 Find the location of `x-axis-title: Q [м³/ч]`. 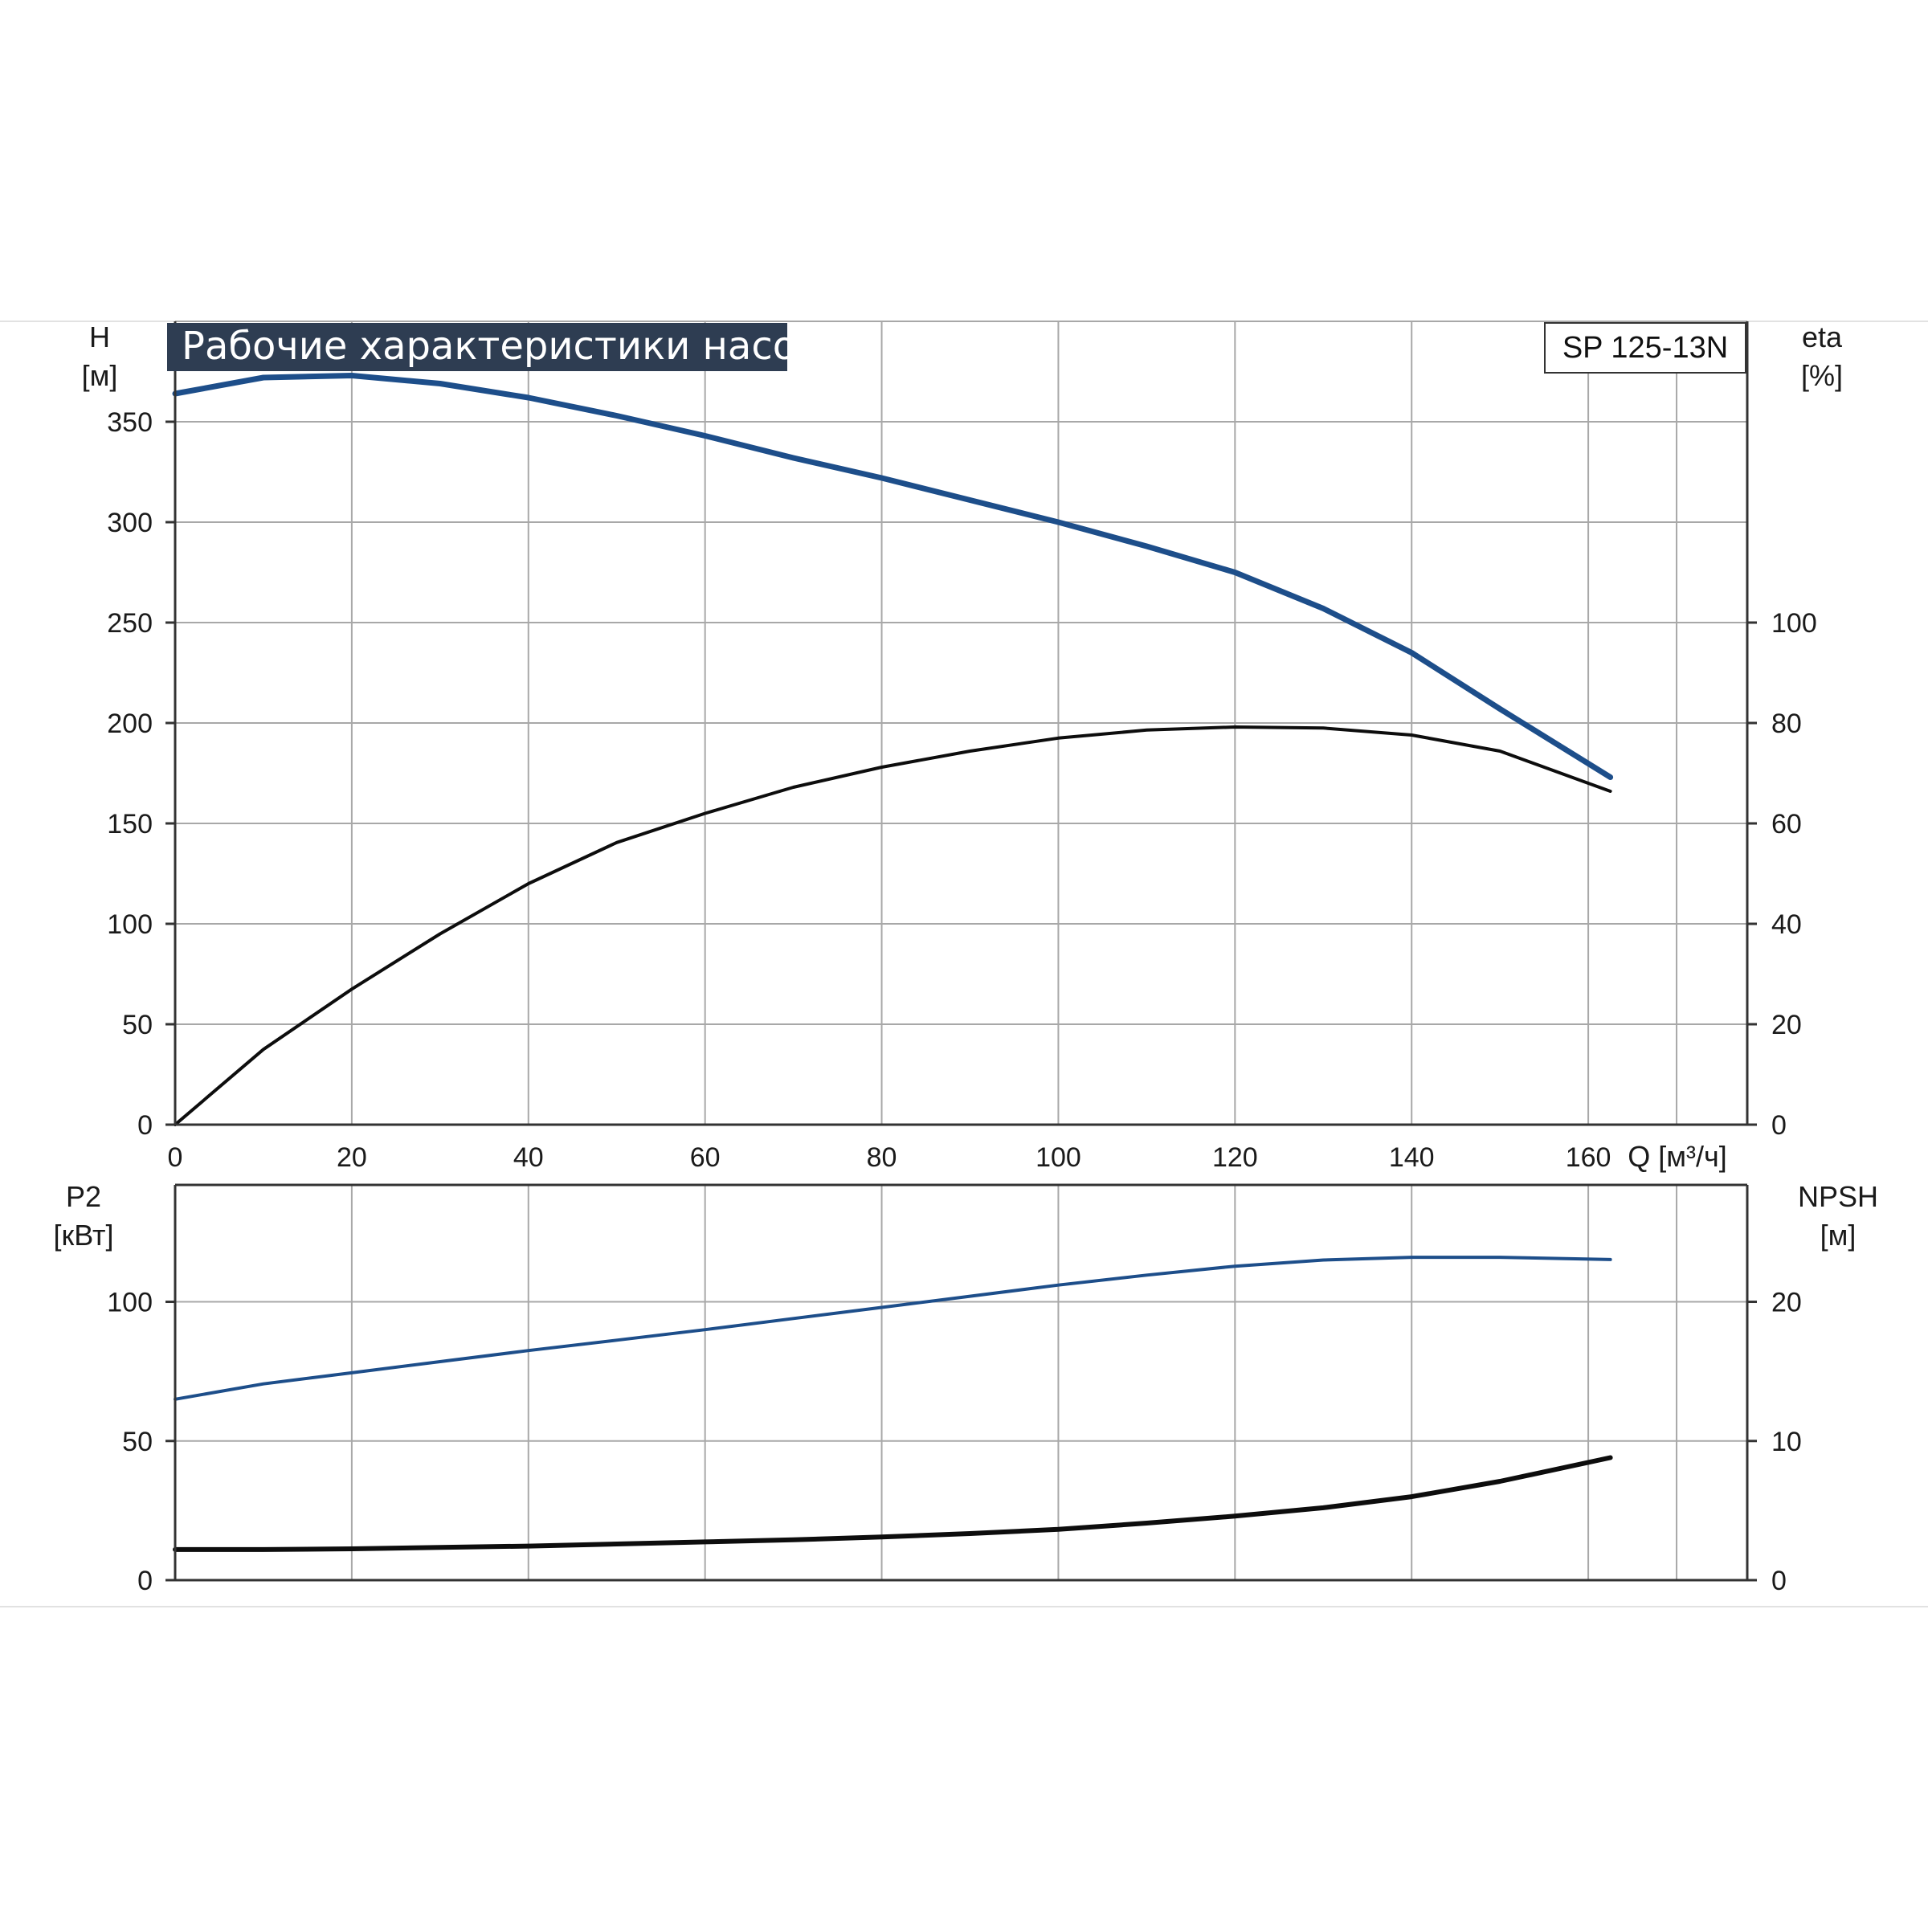

x-axis-title: Q [м³/ч] is located at coordinates (1677, 1156).